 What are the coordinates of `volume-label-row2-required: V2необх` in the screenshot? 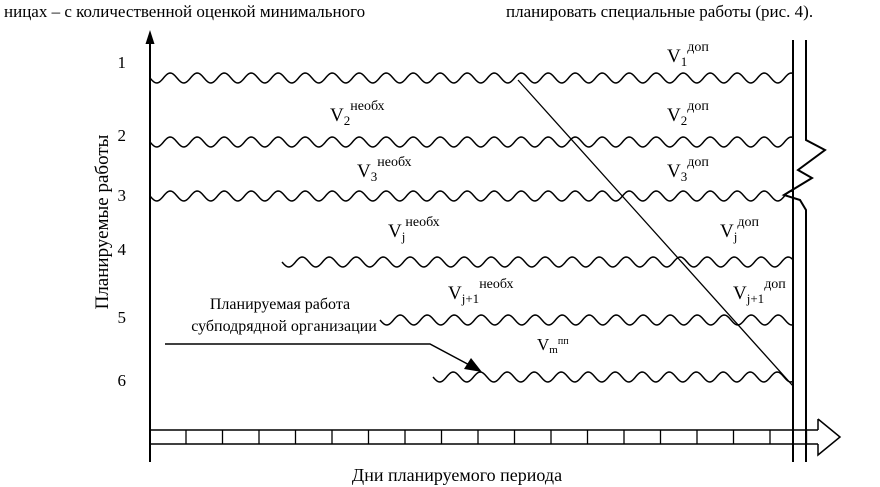 It's located at (357, 113).